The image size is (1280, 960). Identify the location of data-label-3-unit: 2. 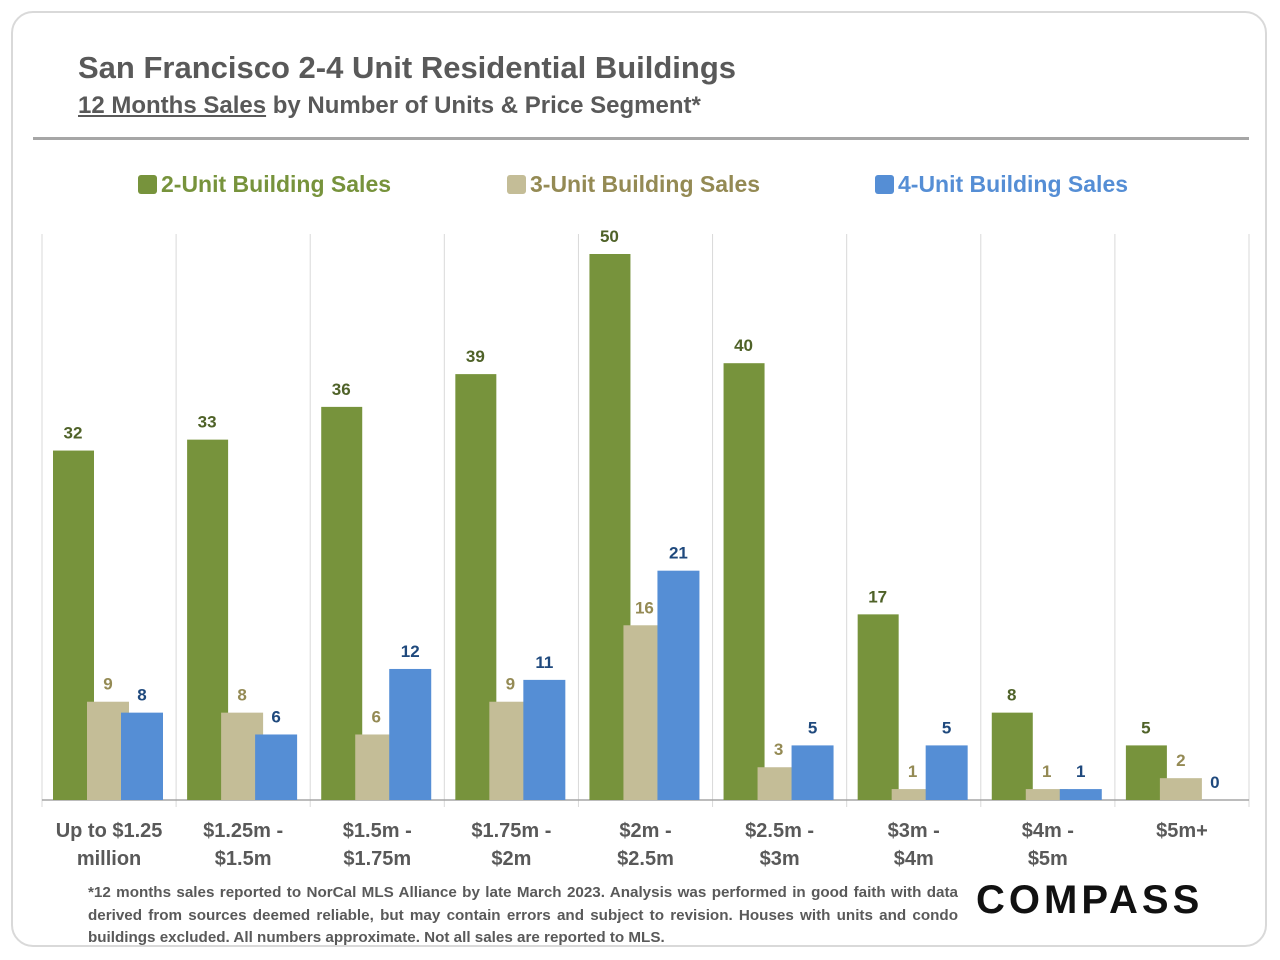
(1180, 760).